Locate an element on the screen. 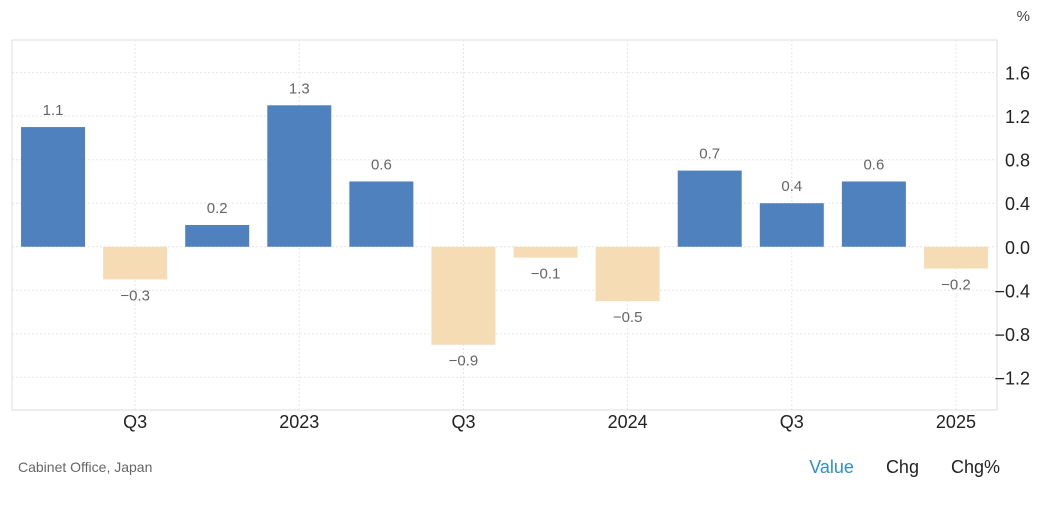  view-tabs: Value Chg Chg% is located at coordinates (904, 467).